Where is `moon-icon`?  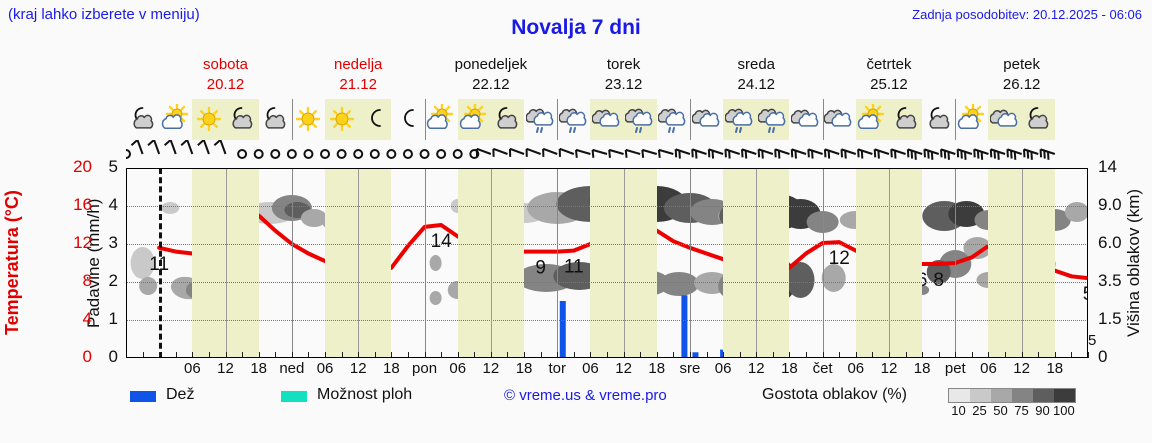
moon-icon is located at coordinates (375, 118).